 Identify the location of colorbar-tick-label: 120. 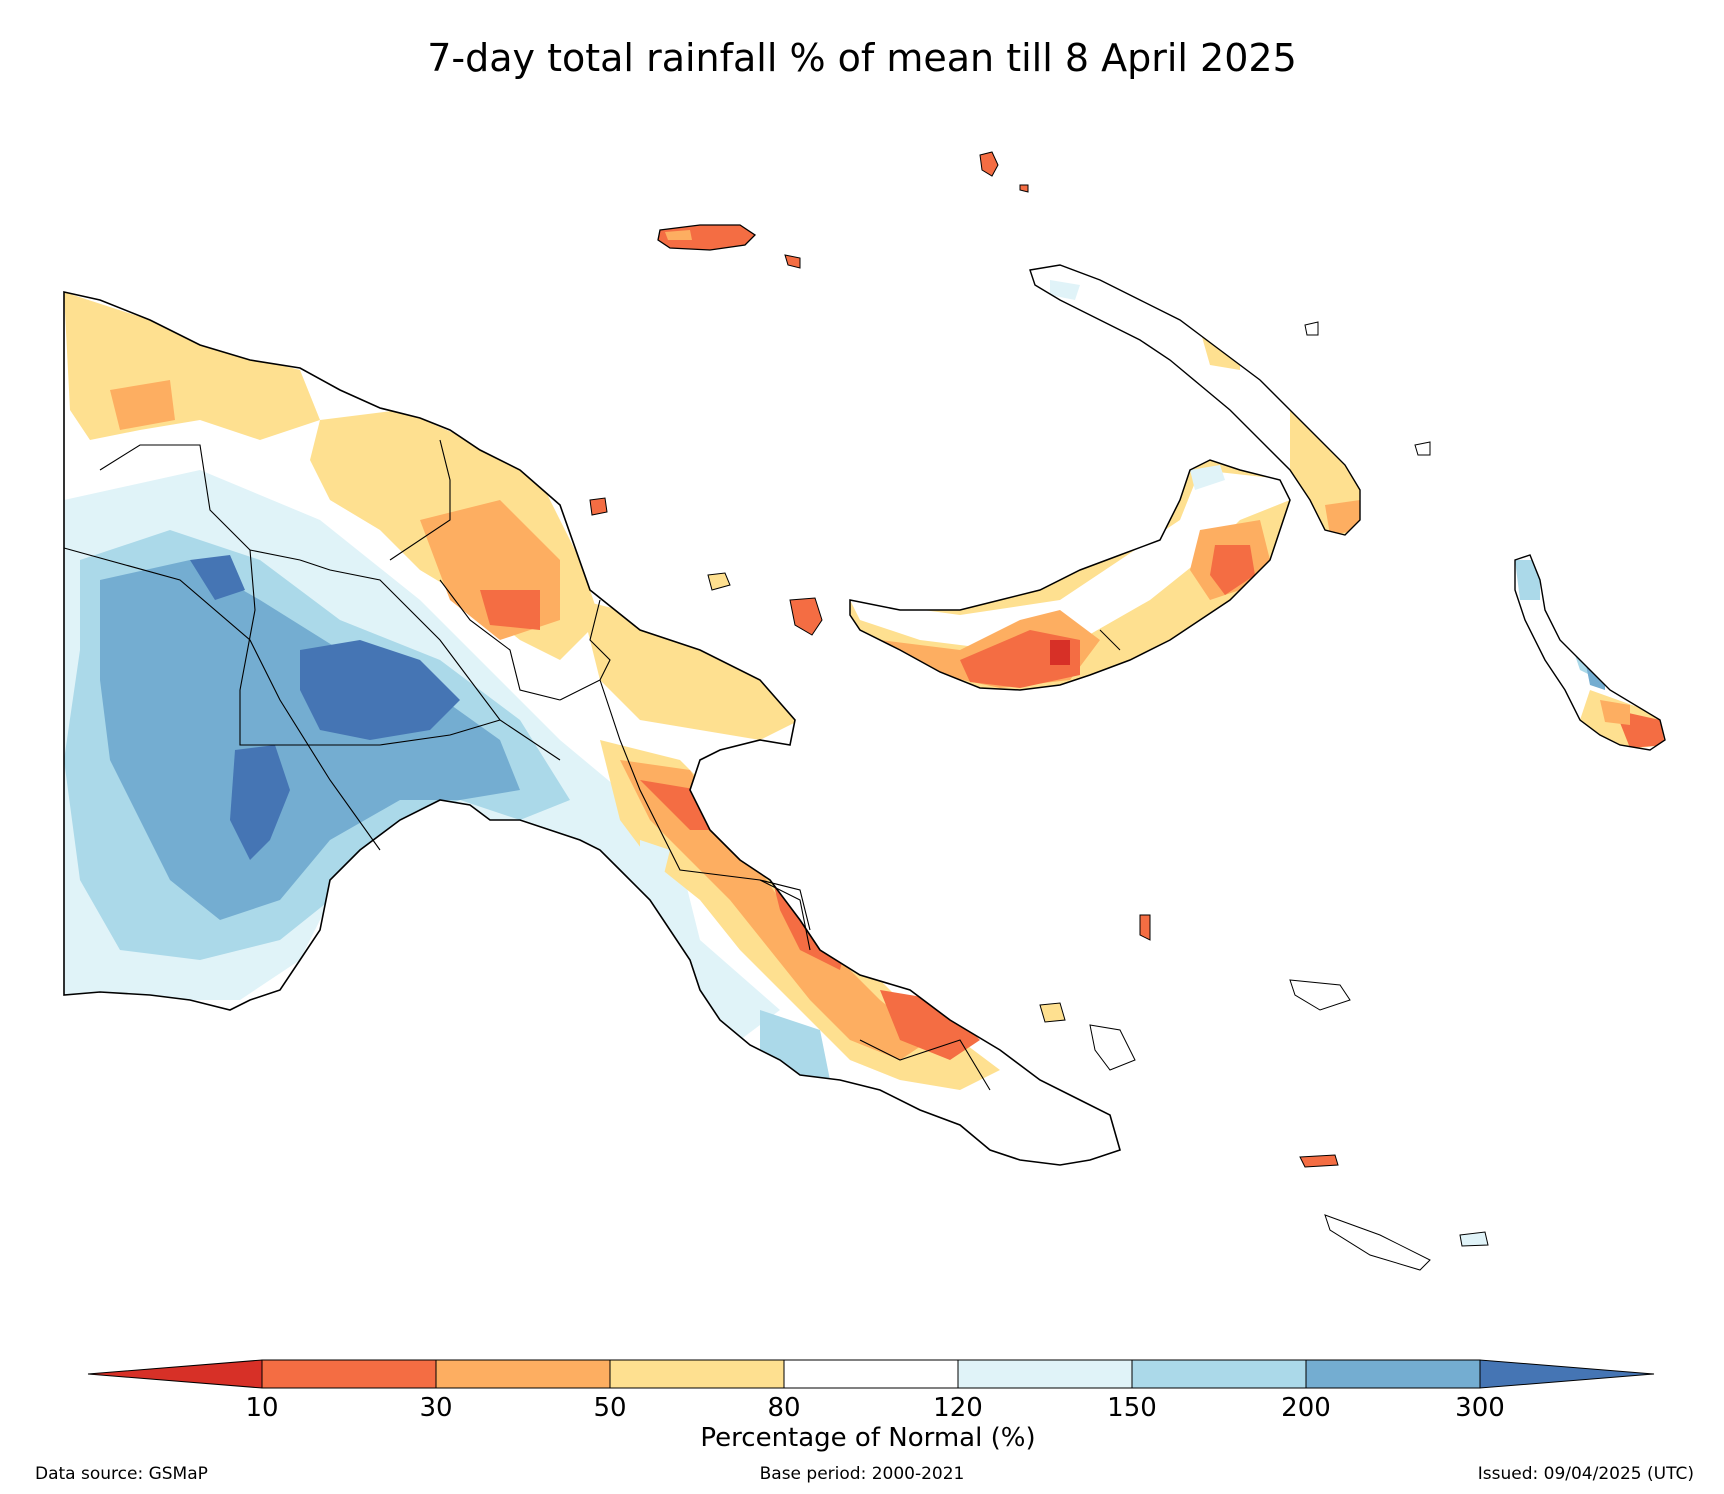
(958, 1408).